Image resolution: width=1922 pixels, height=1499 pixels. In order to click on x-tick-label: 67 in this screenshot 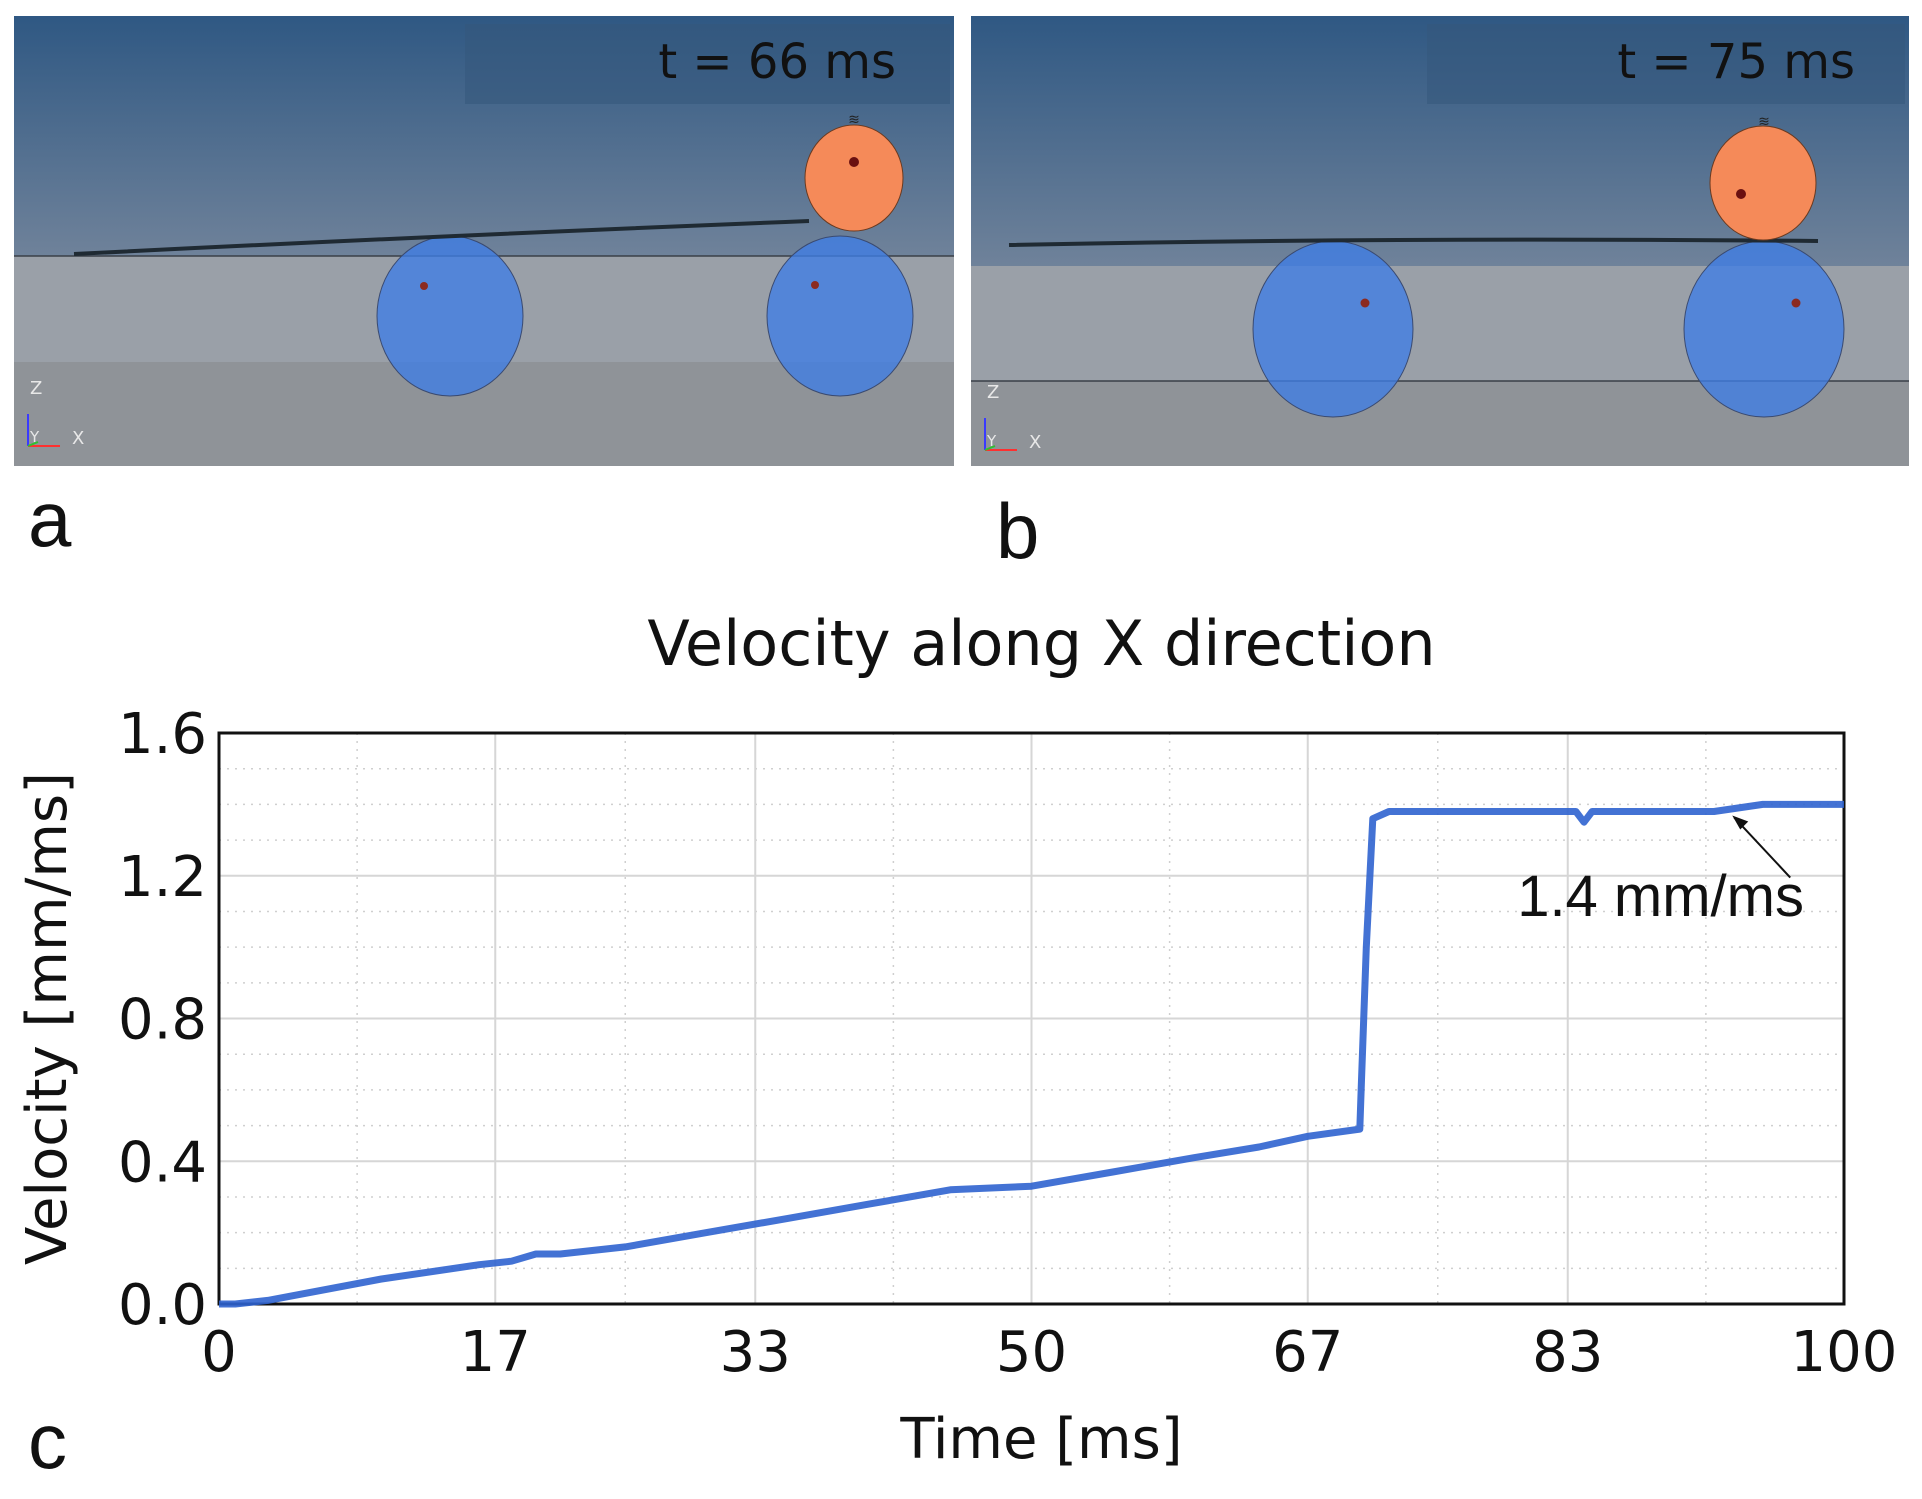, I will do `click(1307, 1352)`.